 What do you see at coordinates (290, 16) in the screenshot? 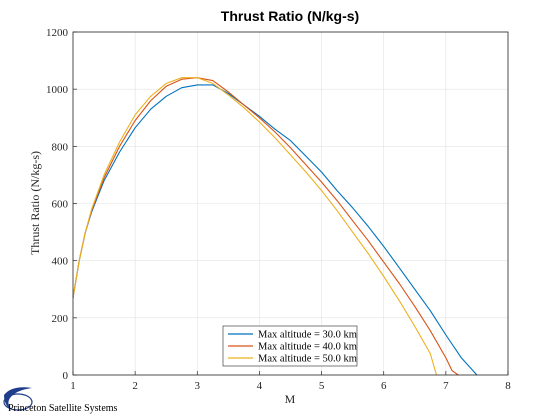
I see `chart-title: Thrust Ratio (N/kg-s)` at bounding box center [290, 16].